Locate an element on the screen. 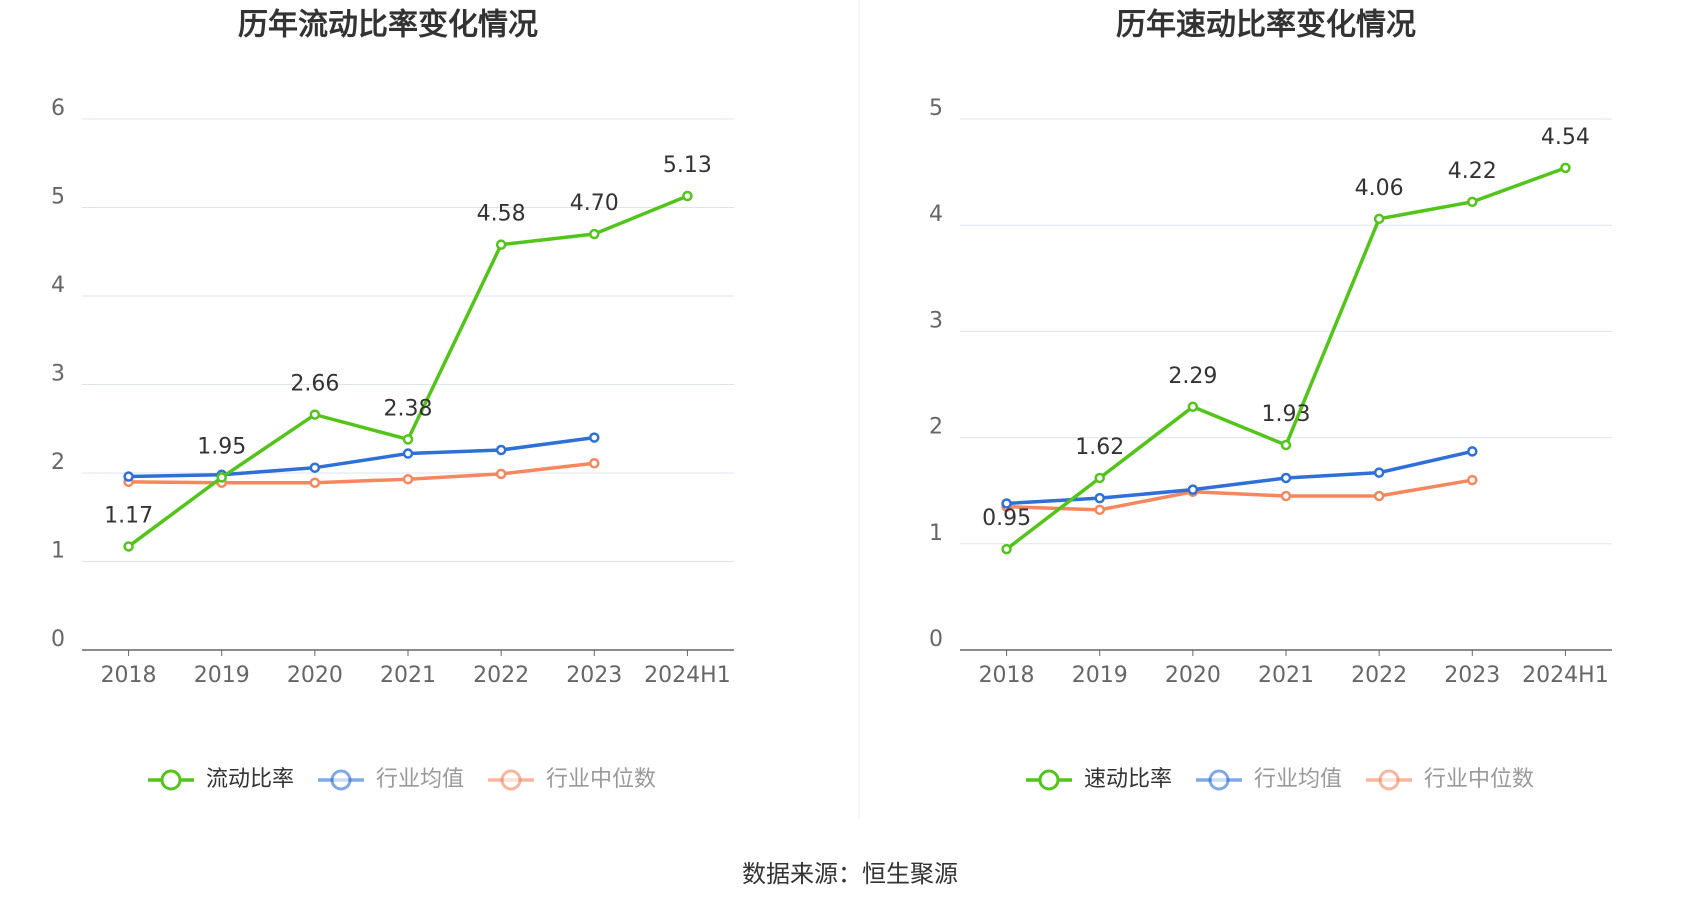 Image resolution: width=1700 pixels, height=918 pixels. data-label: 2.38 is located at coordinates (408, 408).